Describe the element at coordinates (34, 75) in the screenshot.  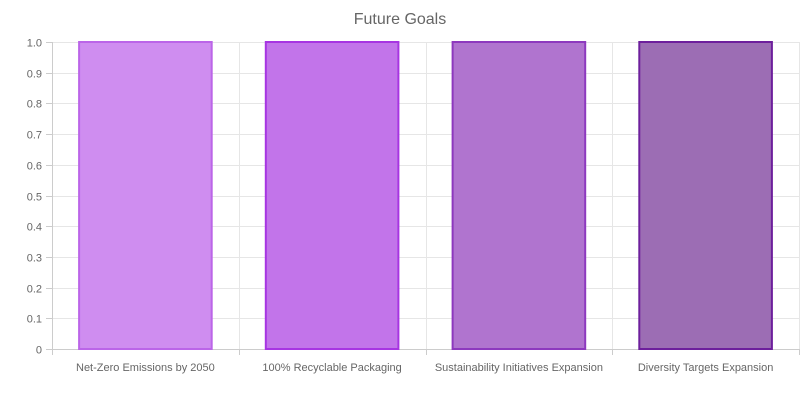
I see `y-tick-label: 0.9` at that location.